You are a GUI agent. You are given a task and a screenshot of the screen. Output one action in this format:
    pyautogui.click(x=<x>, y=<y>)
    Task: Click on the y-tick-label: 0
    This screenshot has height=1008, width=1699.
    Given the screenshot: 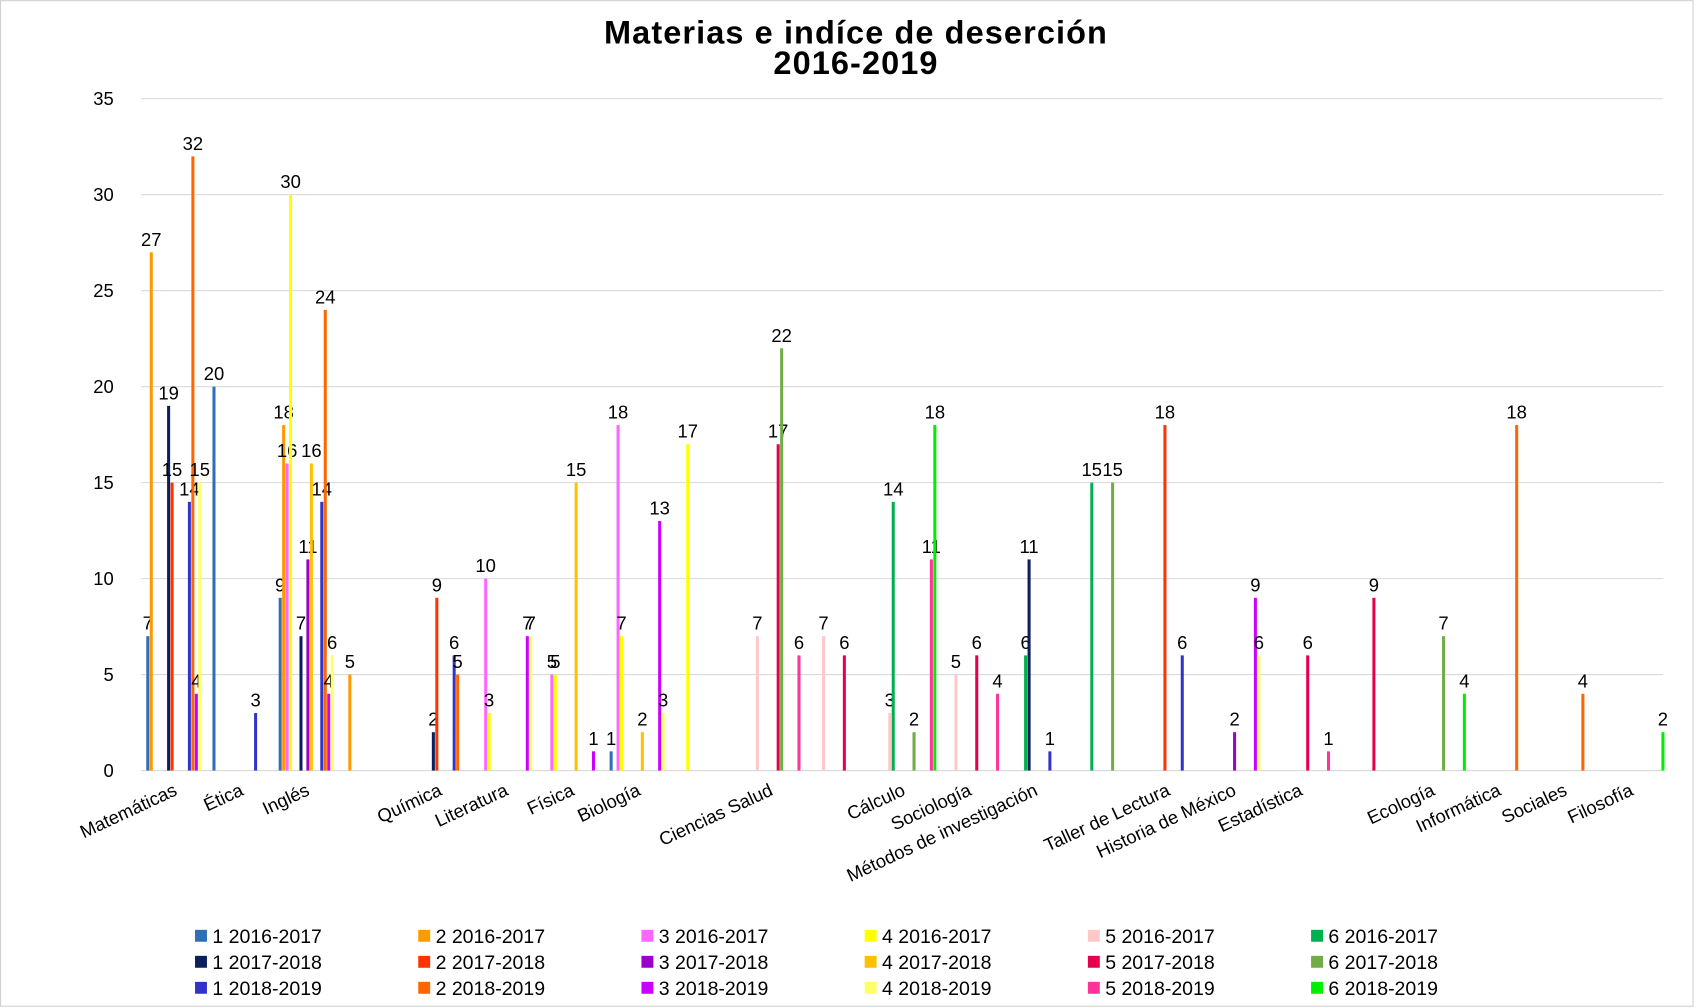 What is the action you would take?
    pyautogui.click(x=109, y=770)
    